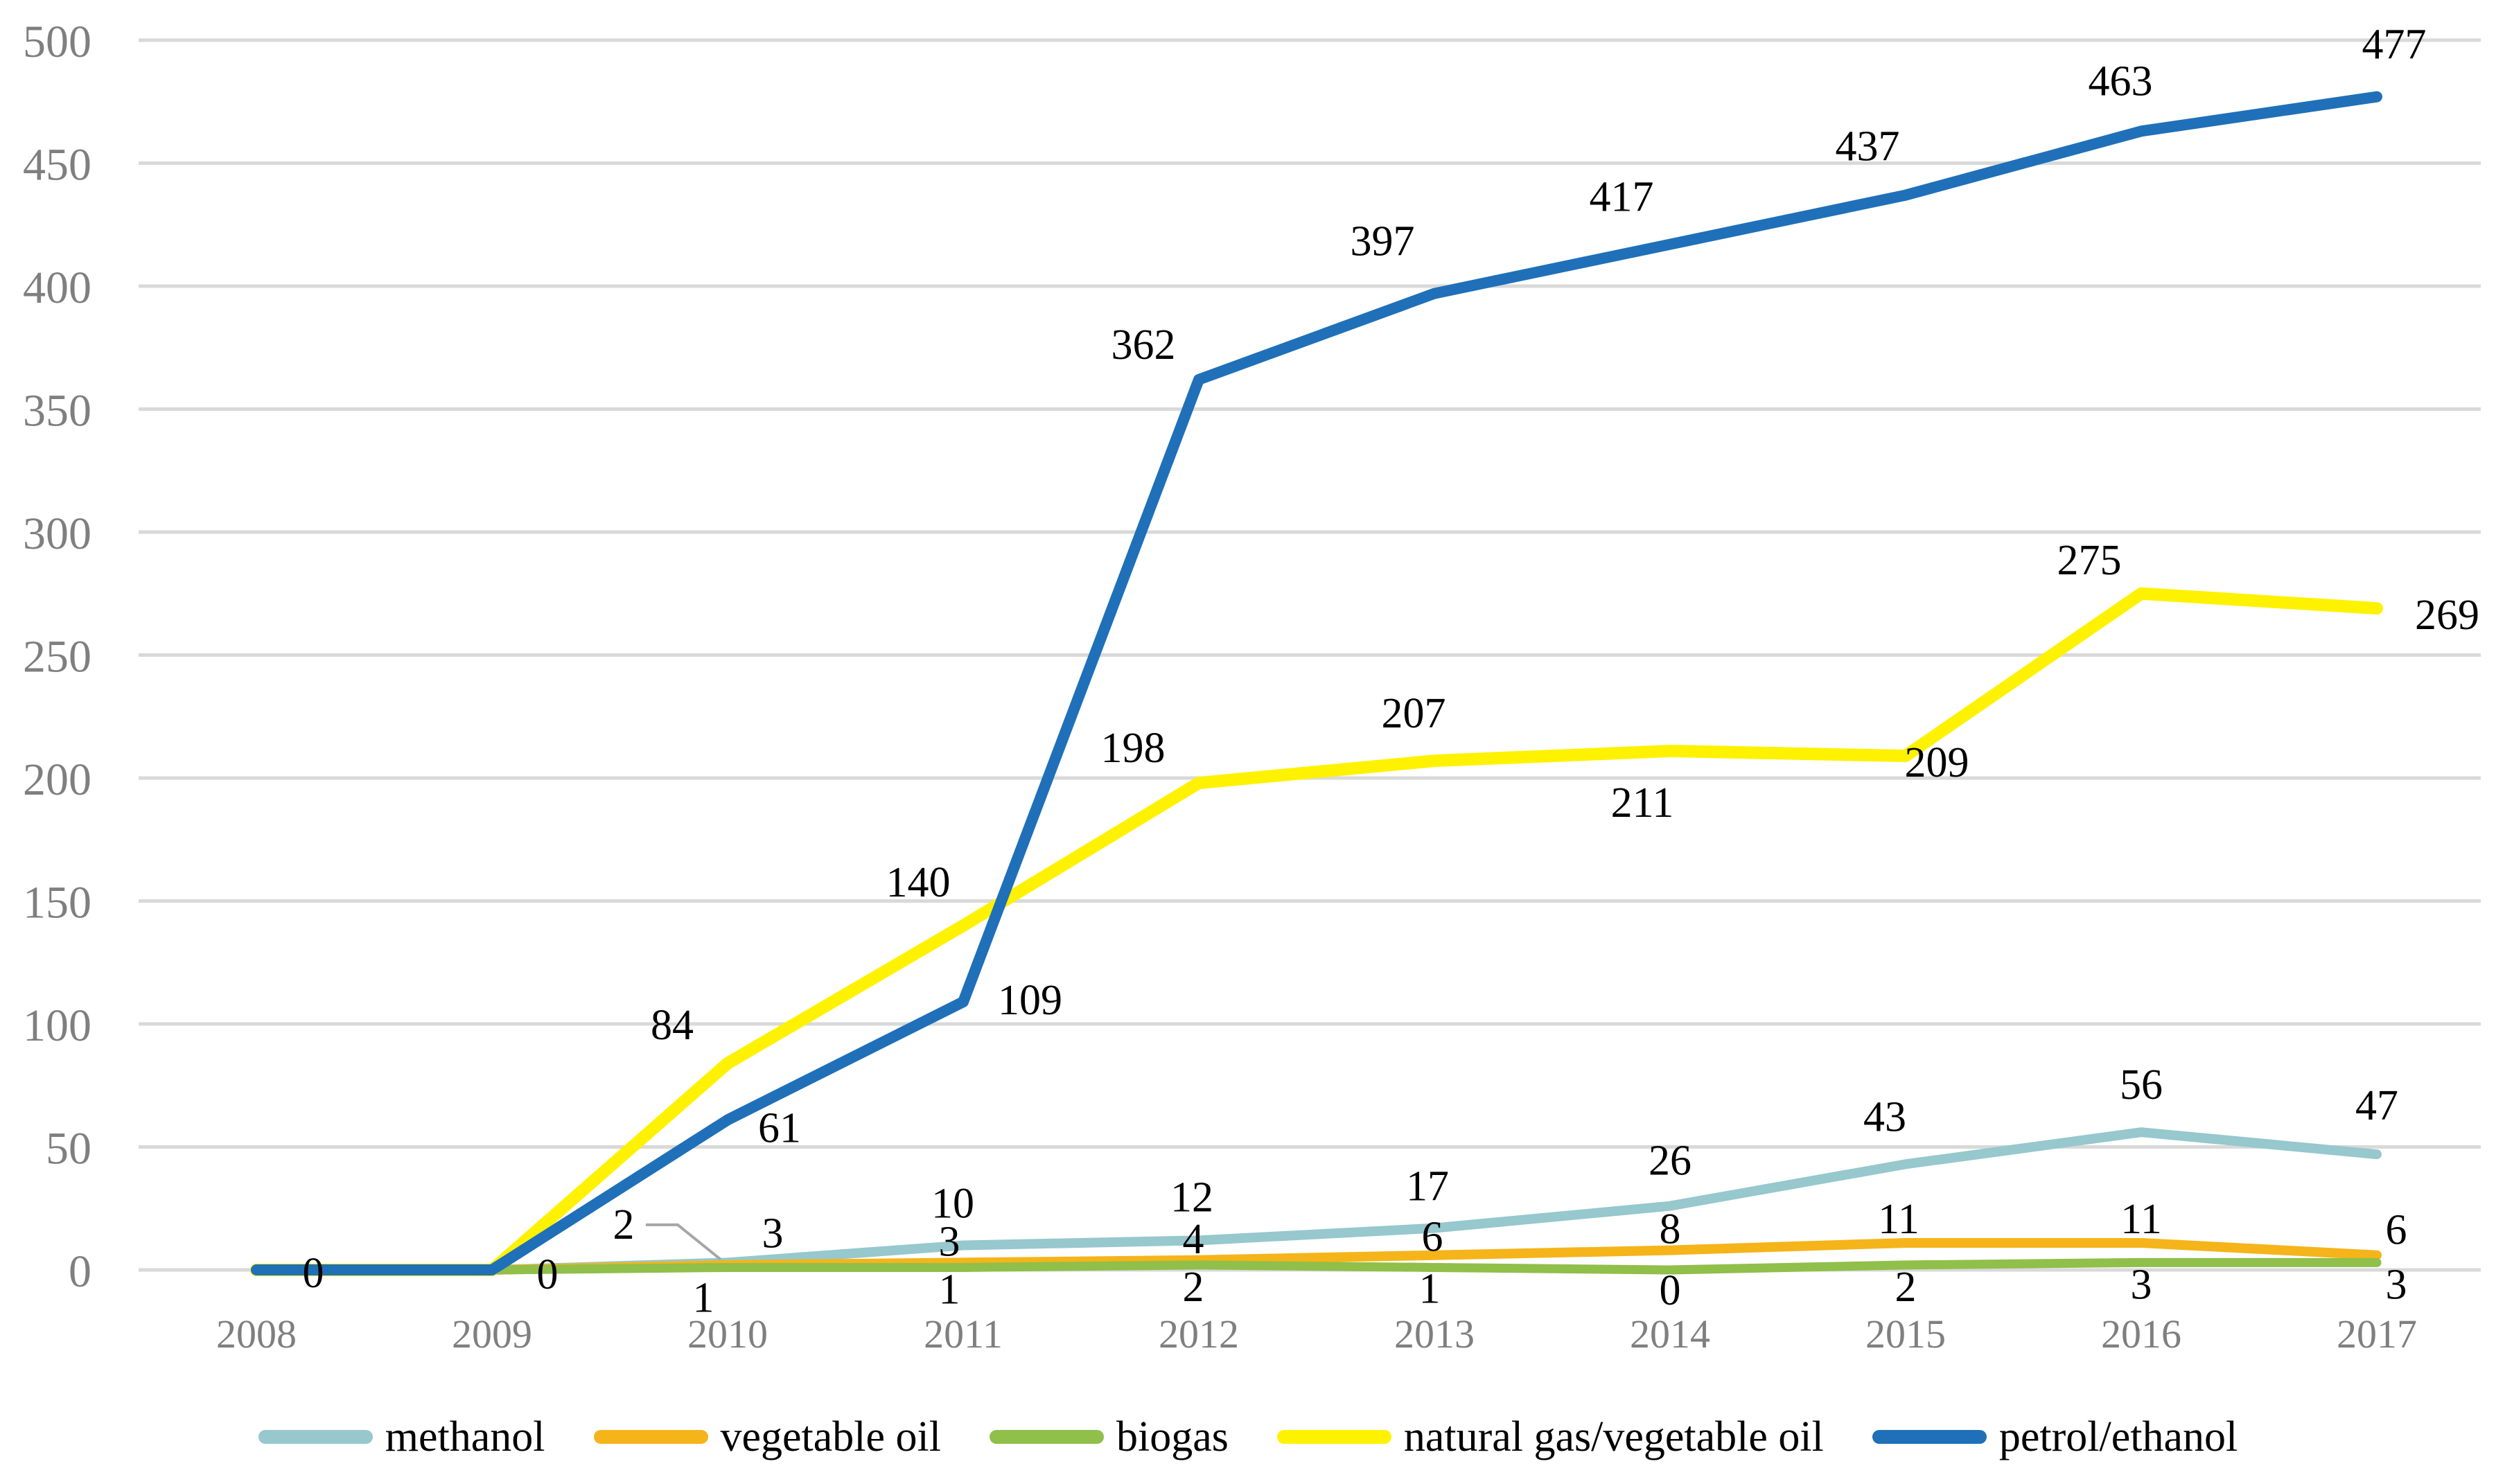 The image size is (2496, 1484). I want to click on legend-swatch-natural-gas-vegetable-oil, so click(1334, 1437).